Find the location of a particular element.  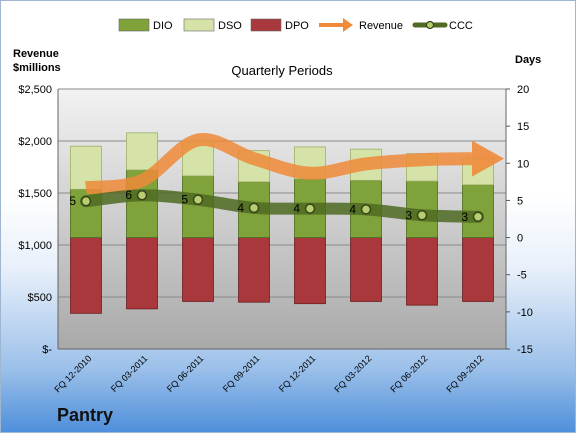

x-tick-label: FQ 06-2012 is located at coordinates (408, 373).